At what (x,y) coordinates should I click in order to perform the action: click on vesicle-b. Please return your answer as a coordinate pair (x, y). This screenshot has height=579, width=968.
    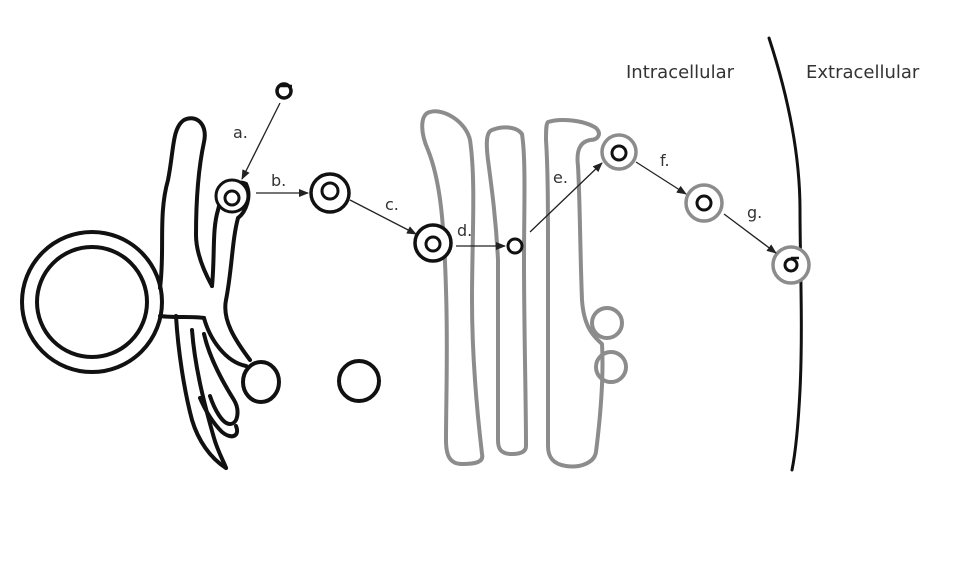
    Looking at the image, I should click on (330, 193).